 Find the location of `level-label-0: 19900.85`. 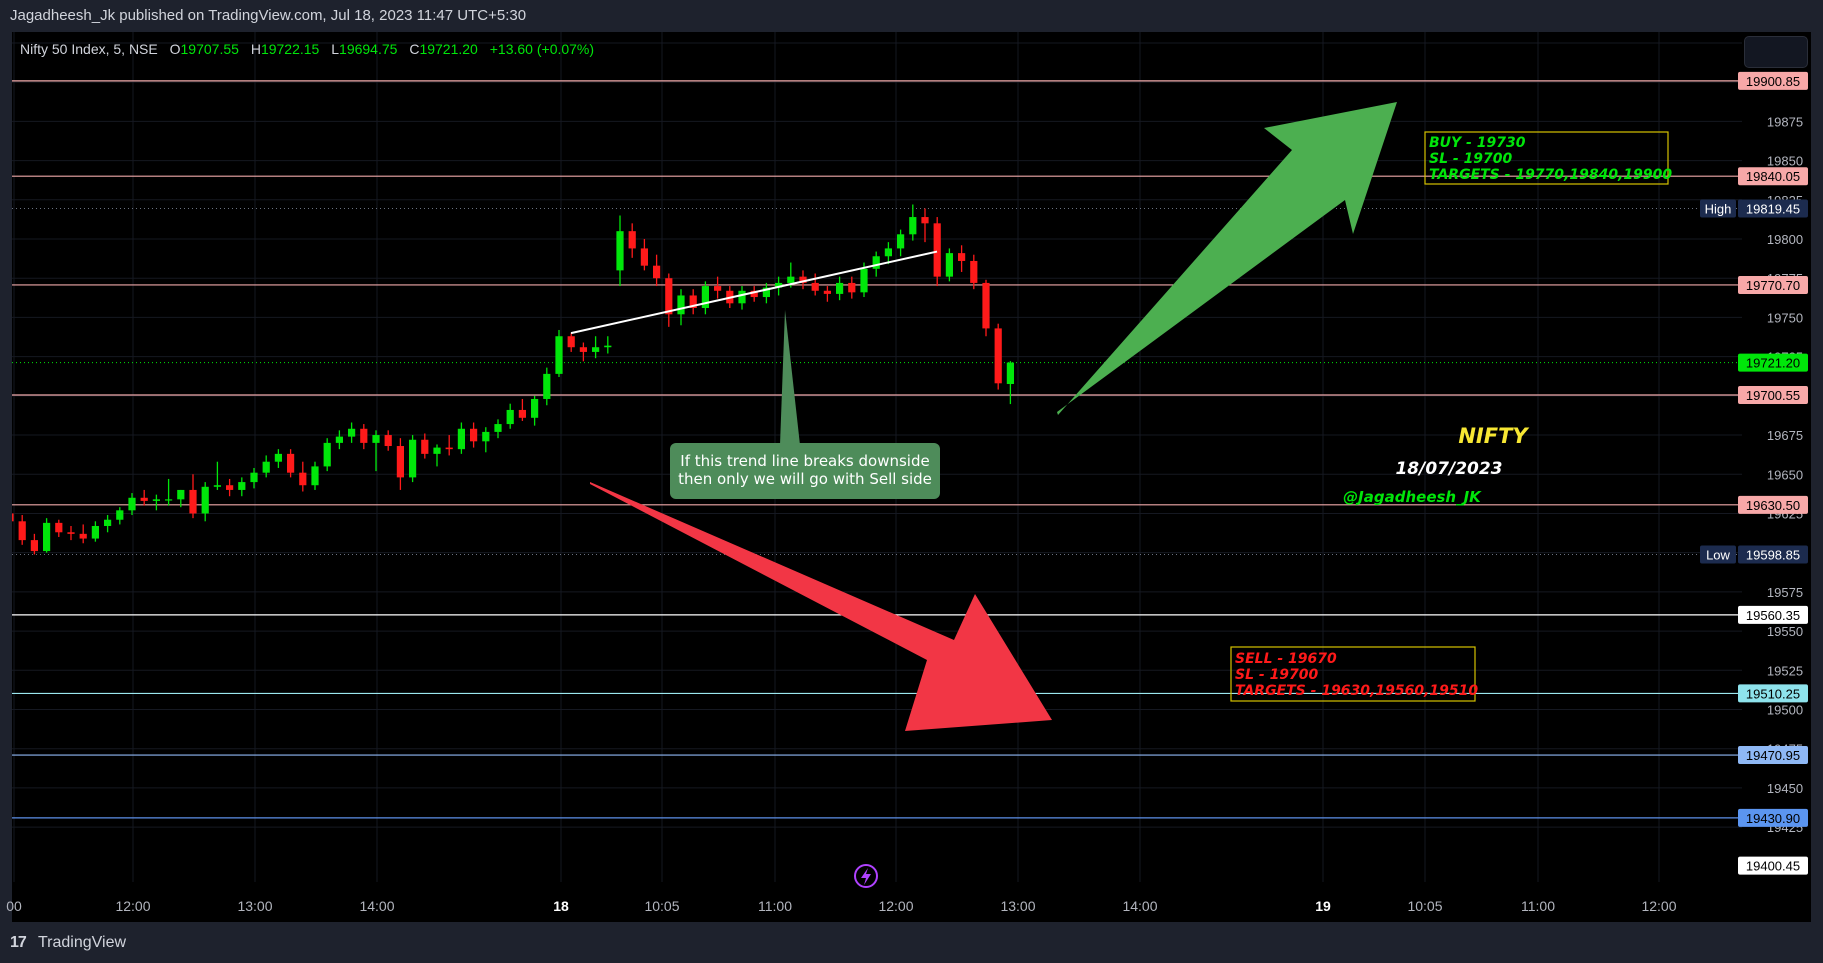

level-label-0: 19900.85 is located at coordinates (1773, 81).